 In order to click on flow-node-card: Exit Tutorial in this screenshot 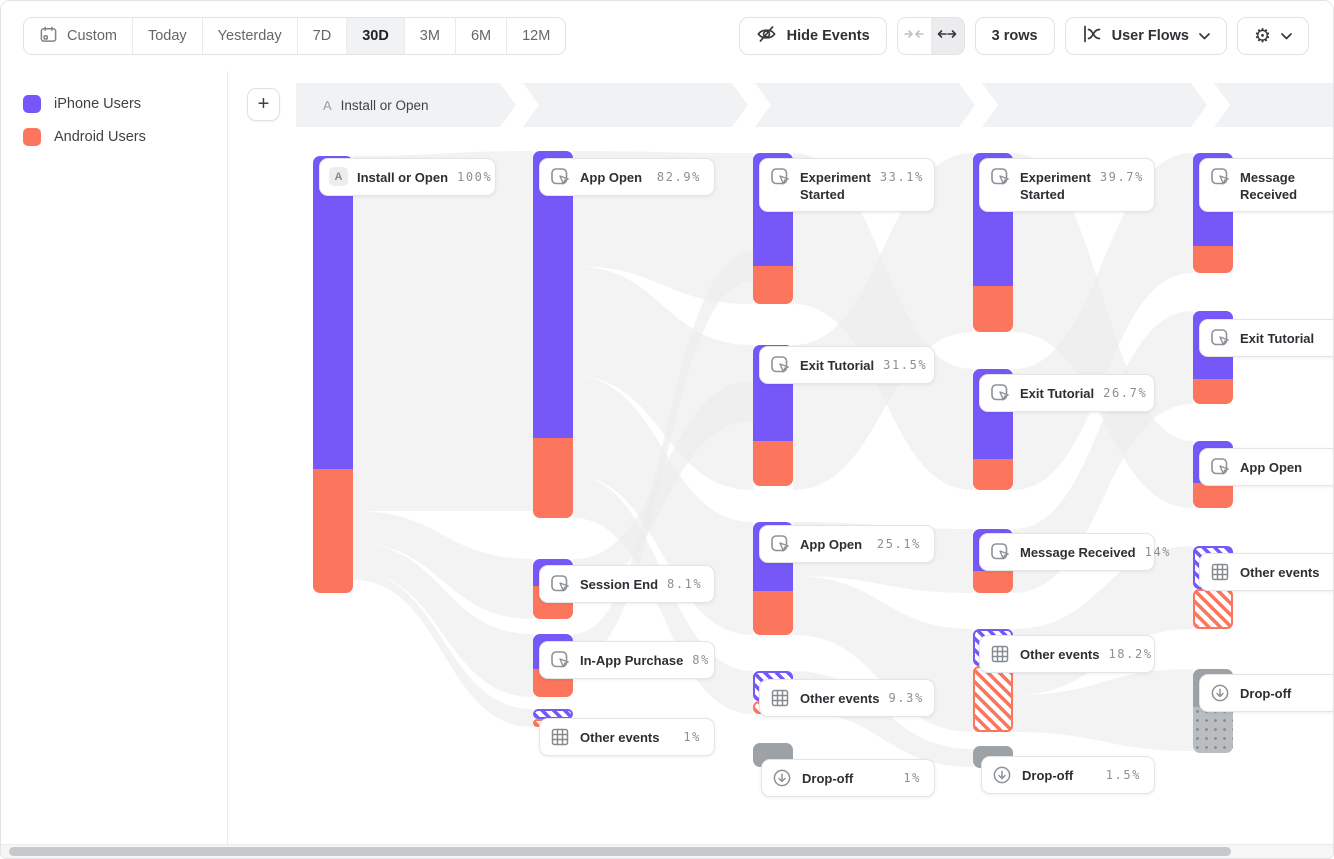, I will do `click(1266, 338)`.